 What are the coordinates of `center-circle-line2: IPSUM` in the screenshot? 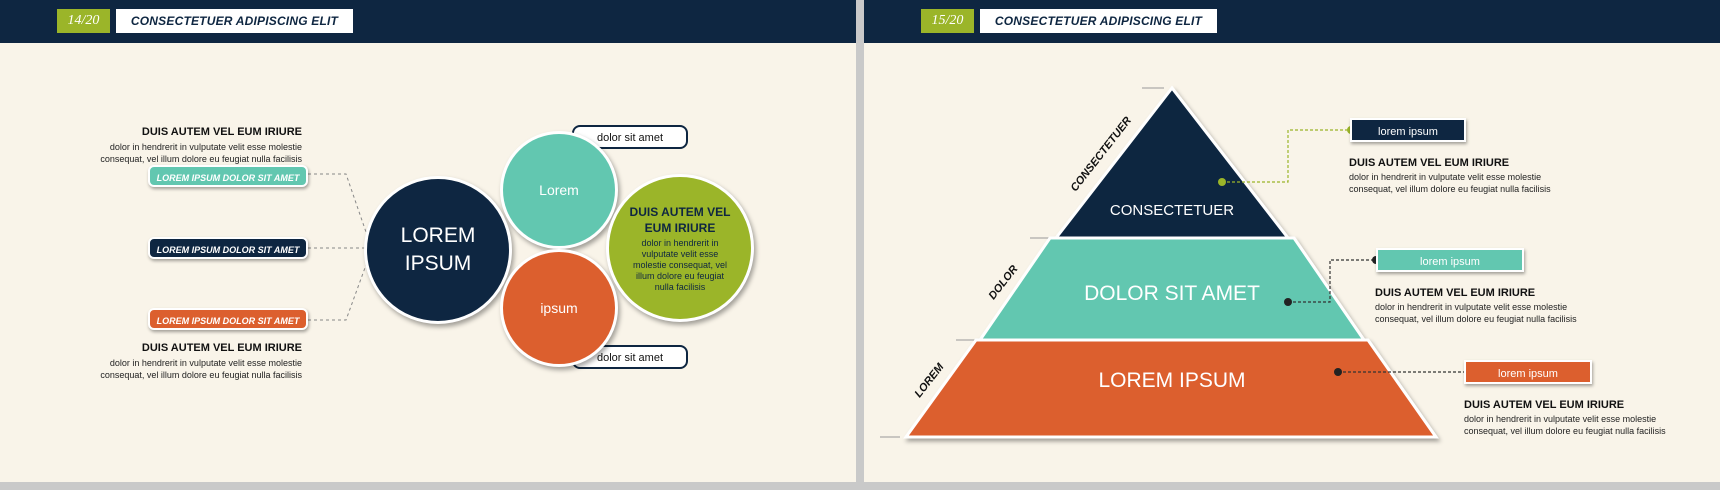 It's located at (438, 263).